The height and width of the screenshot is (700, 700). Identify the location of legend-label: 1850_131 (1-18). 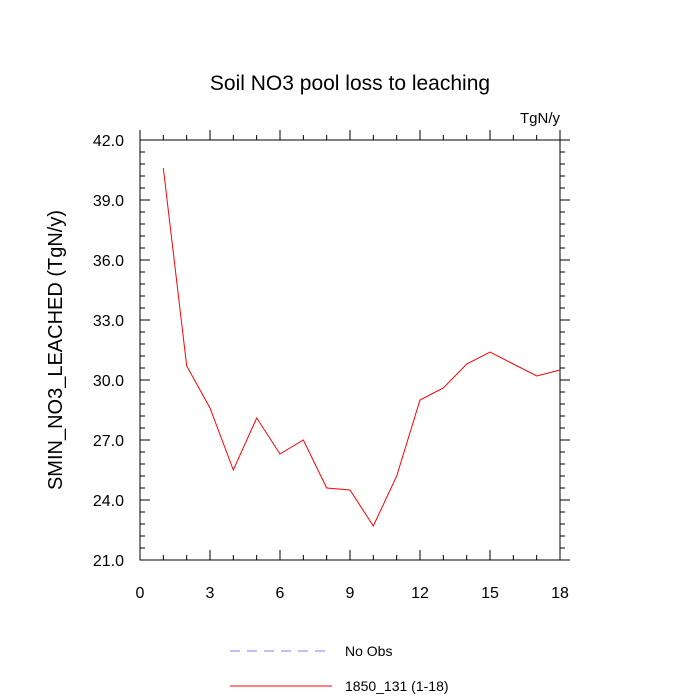
(397, 686).